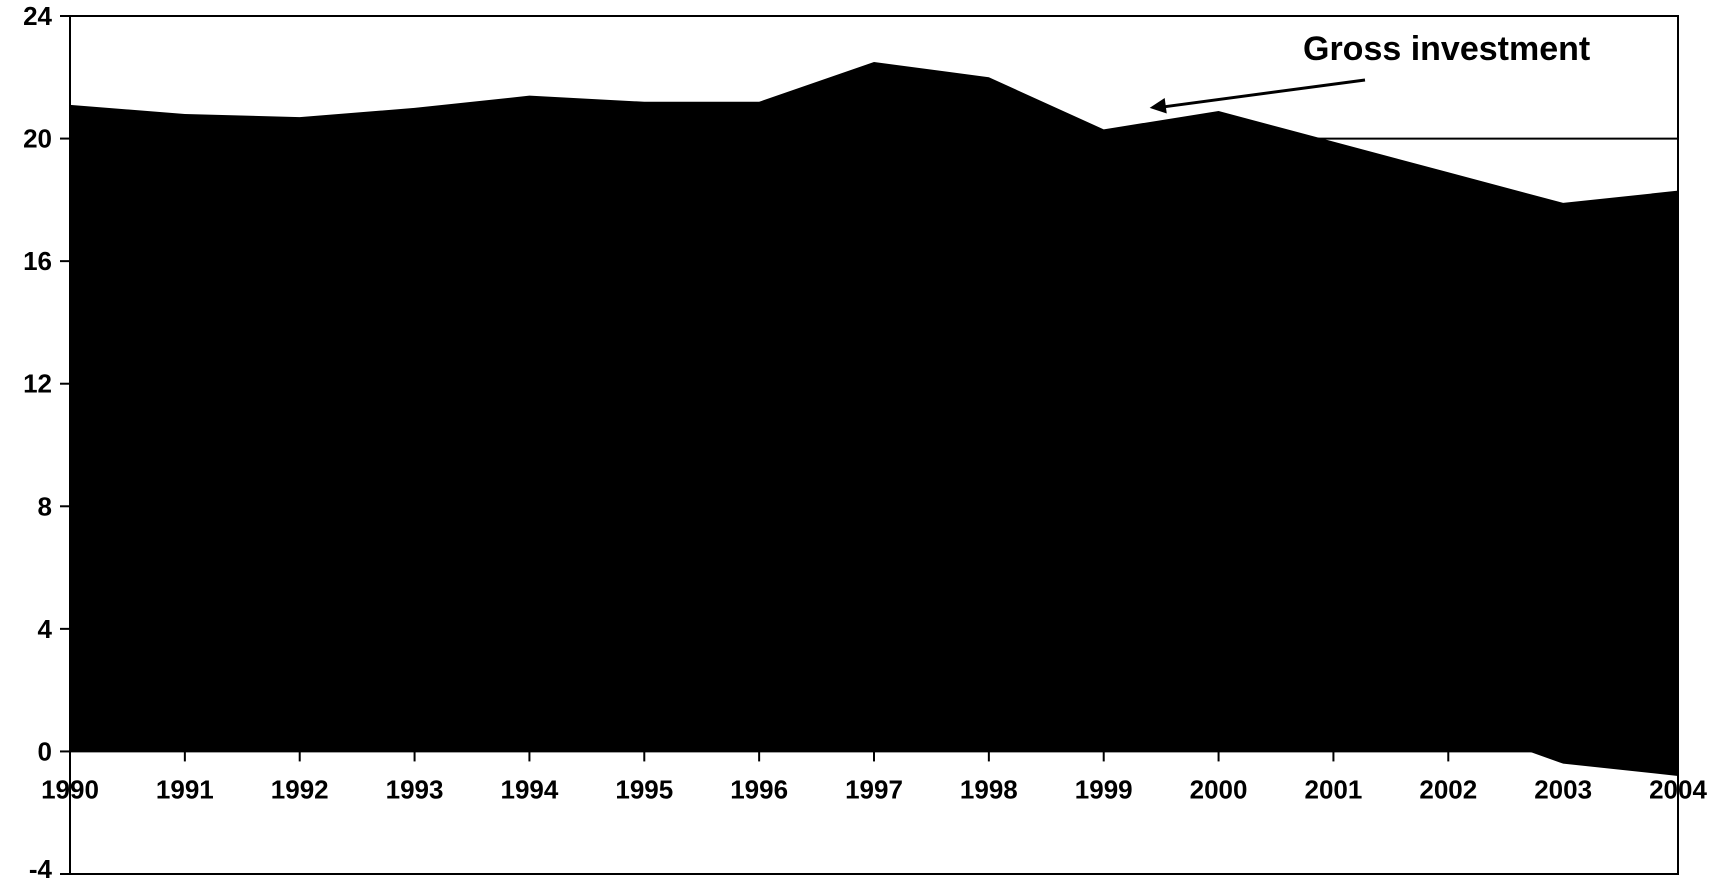 The image size is (1719, 880). Describe the element at coordinates (1369, 72) in the screenshot. I see `annotations: Gross investment` at that location.